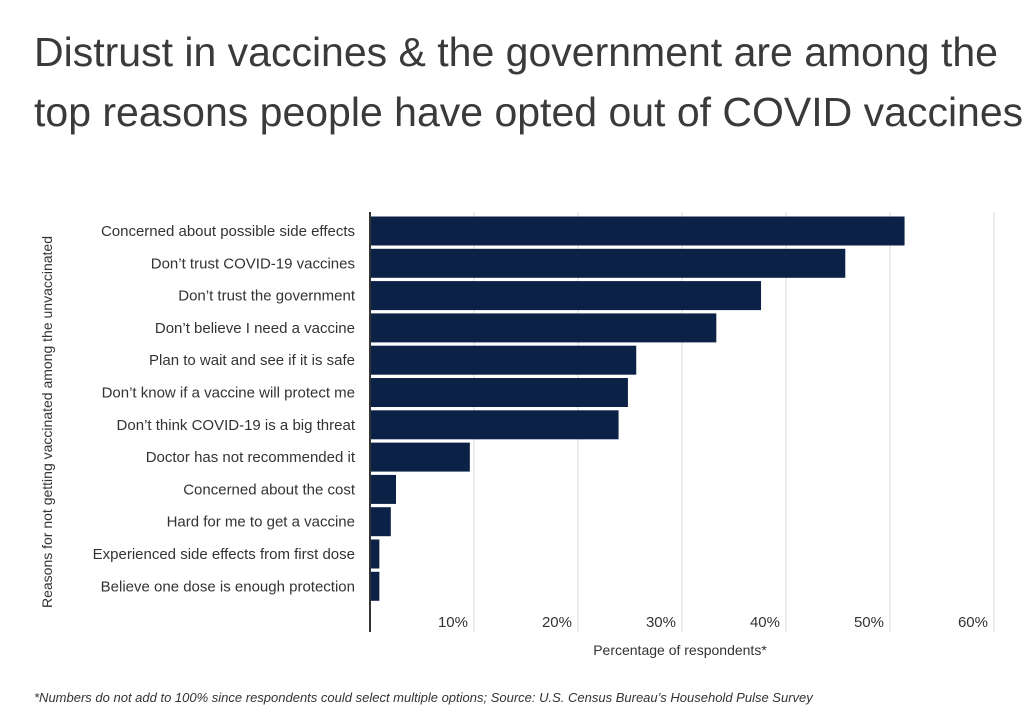 This screenshot has height=715, width=1024. What do you see at coordinates (973, 622) in the screenshot?
I see `x-tick-label: 60%` at bounding box center [973, 622].